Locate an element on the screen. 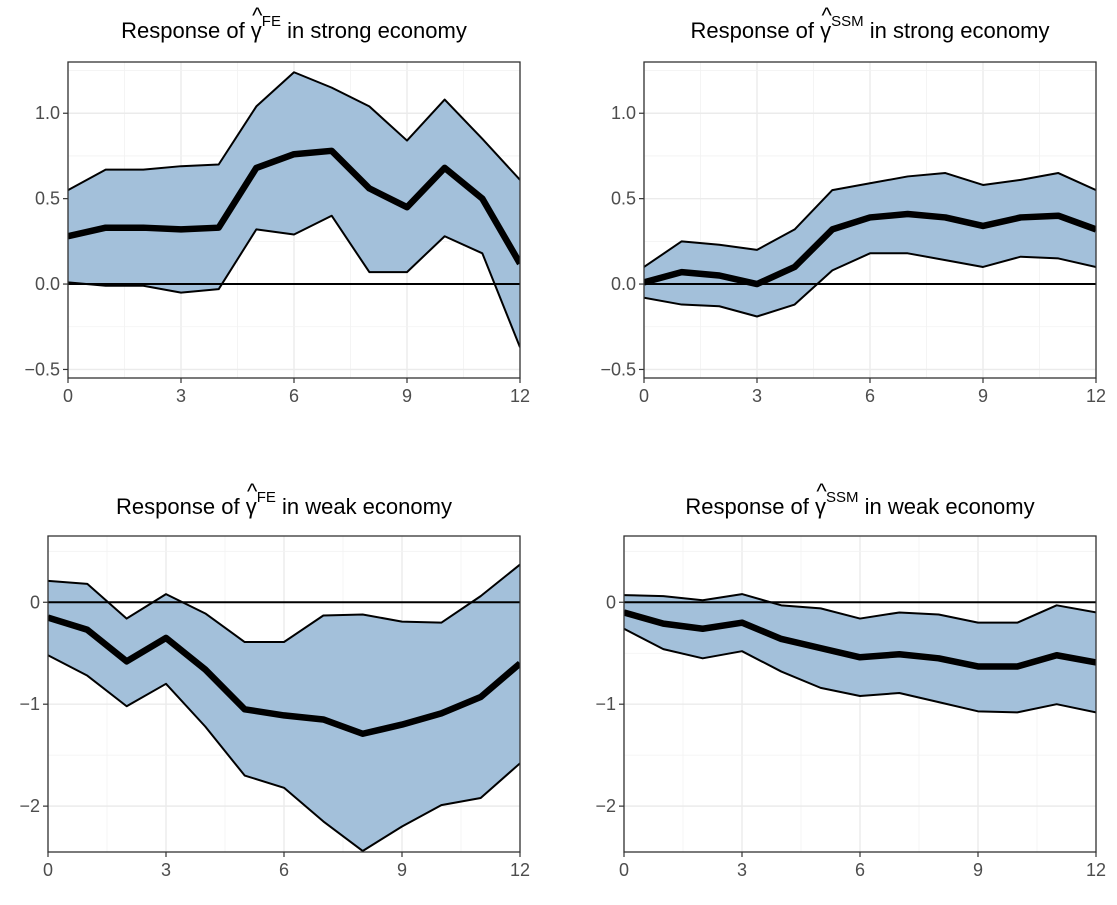 The image size is (1117, 905). panel-title: Response of γSSM in weak economy is located at coordinates (859, 504).